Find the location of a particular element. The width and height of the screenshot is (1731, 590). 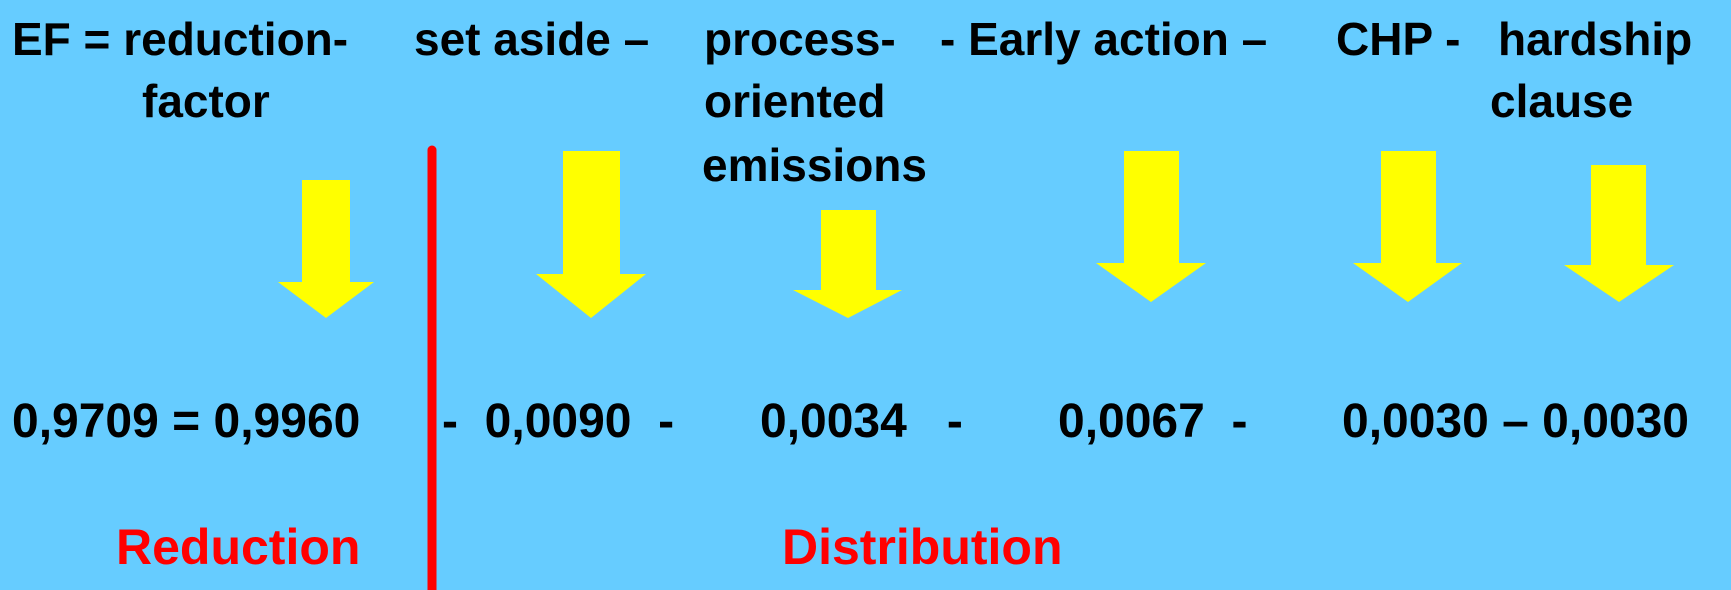

chp-term: CHP - is located at coordinates (1398, 39).